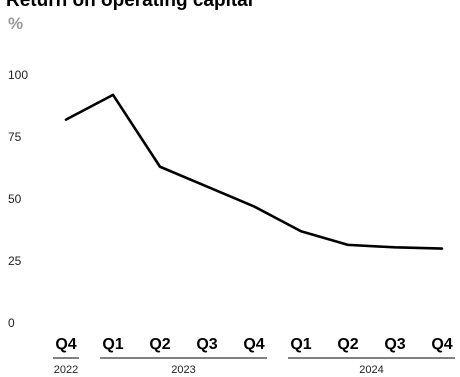  Describe the element at coordinates (66, 370) in the screenshot. I see `year-group-label: 2022` at that location.